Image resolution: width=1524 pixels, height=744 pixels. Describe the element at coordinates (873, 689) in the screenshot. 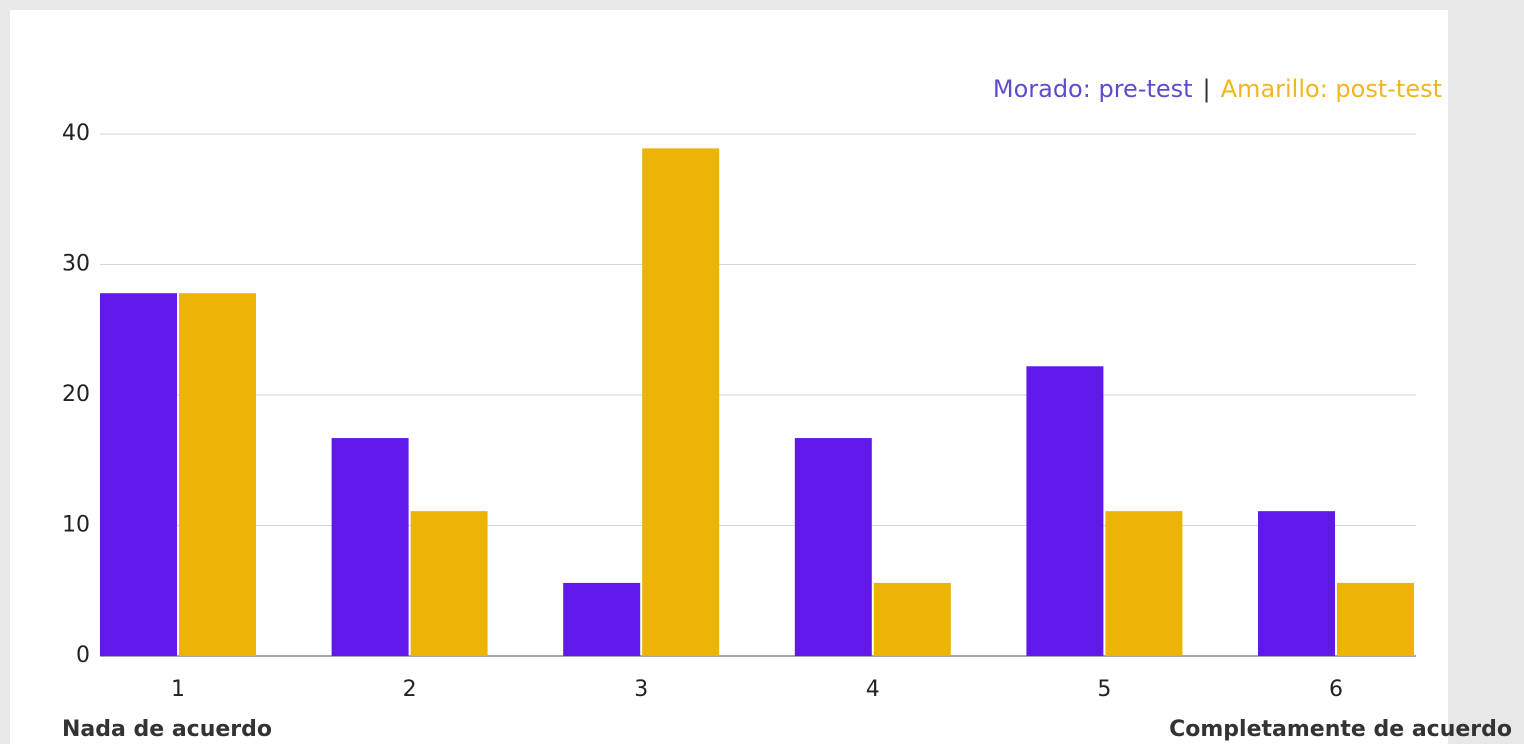

I see `x-tick-label: 4` at that location.